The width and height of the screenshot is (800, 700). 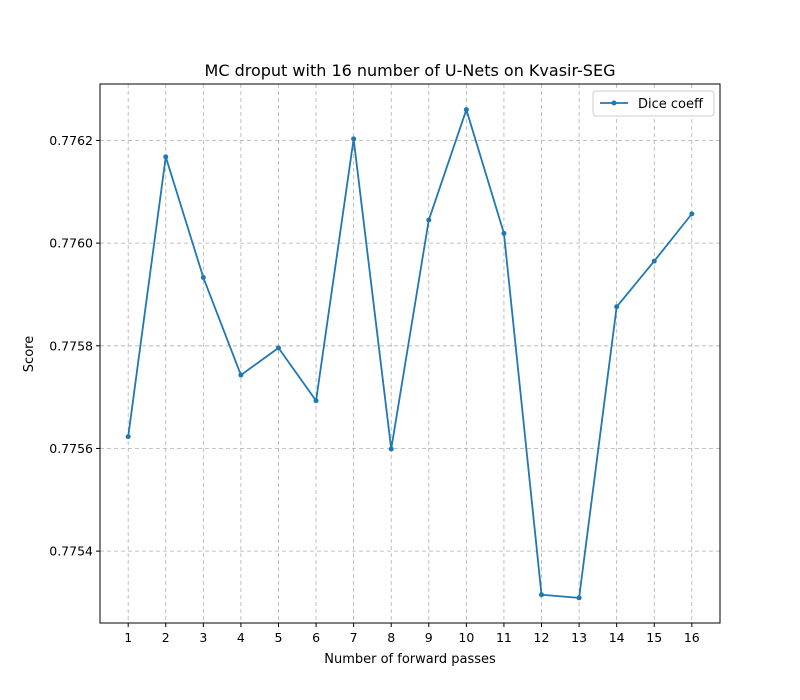 I want to click on x-tick-label: 12, so click(x=542, y=637).